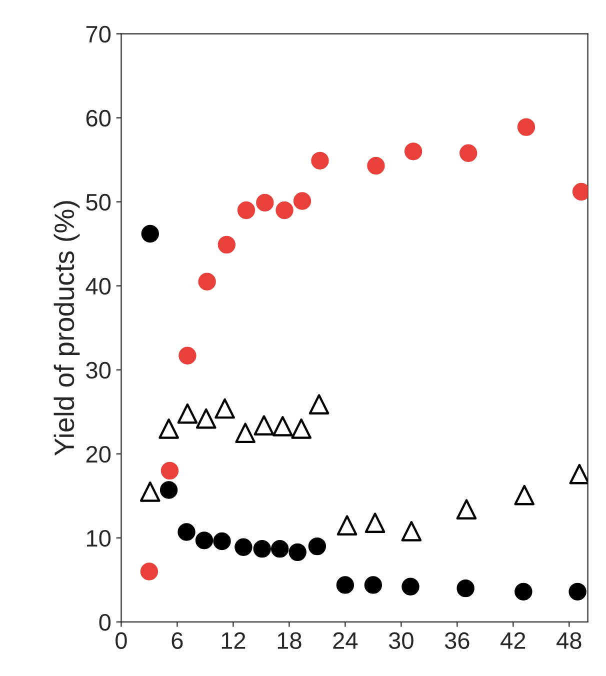 Image resolution: width=606 pixels, height=676 pixels. I want to click on x-tick-label: 18, so click(290, 640).